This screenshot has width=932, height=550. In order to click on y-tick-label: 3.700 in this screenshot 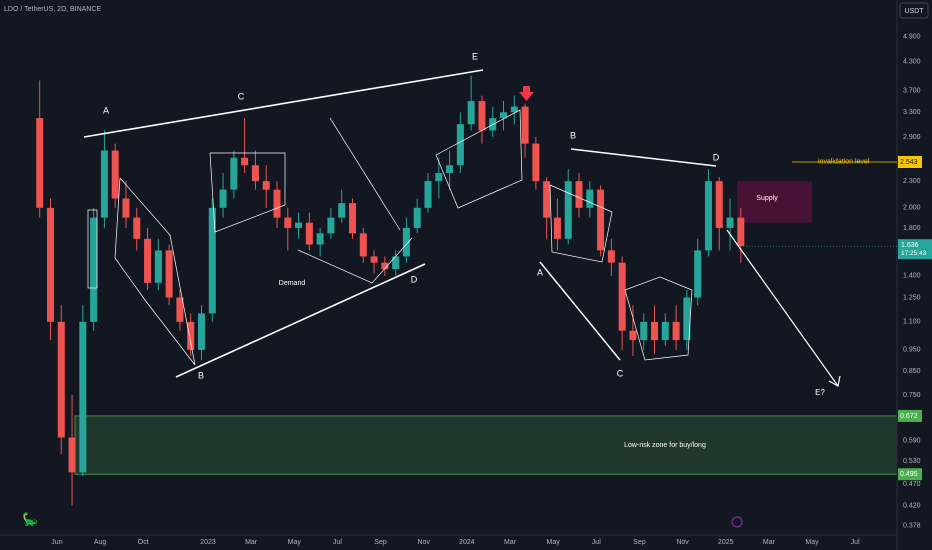, I will do `click(912, 90)`.